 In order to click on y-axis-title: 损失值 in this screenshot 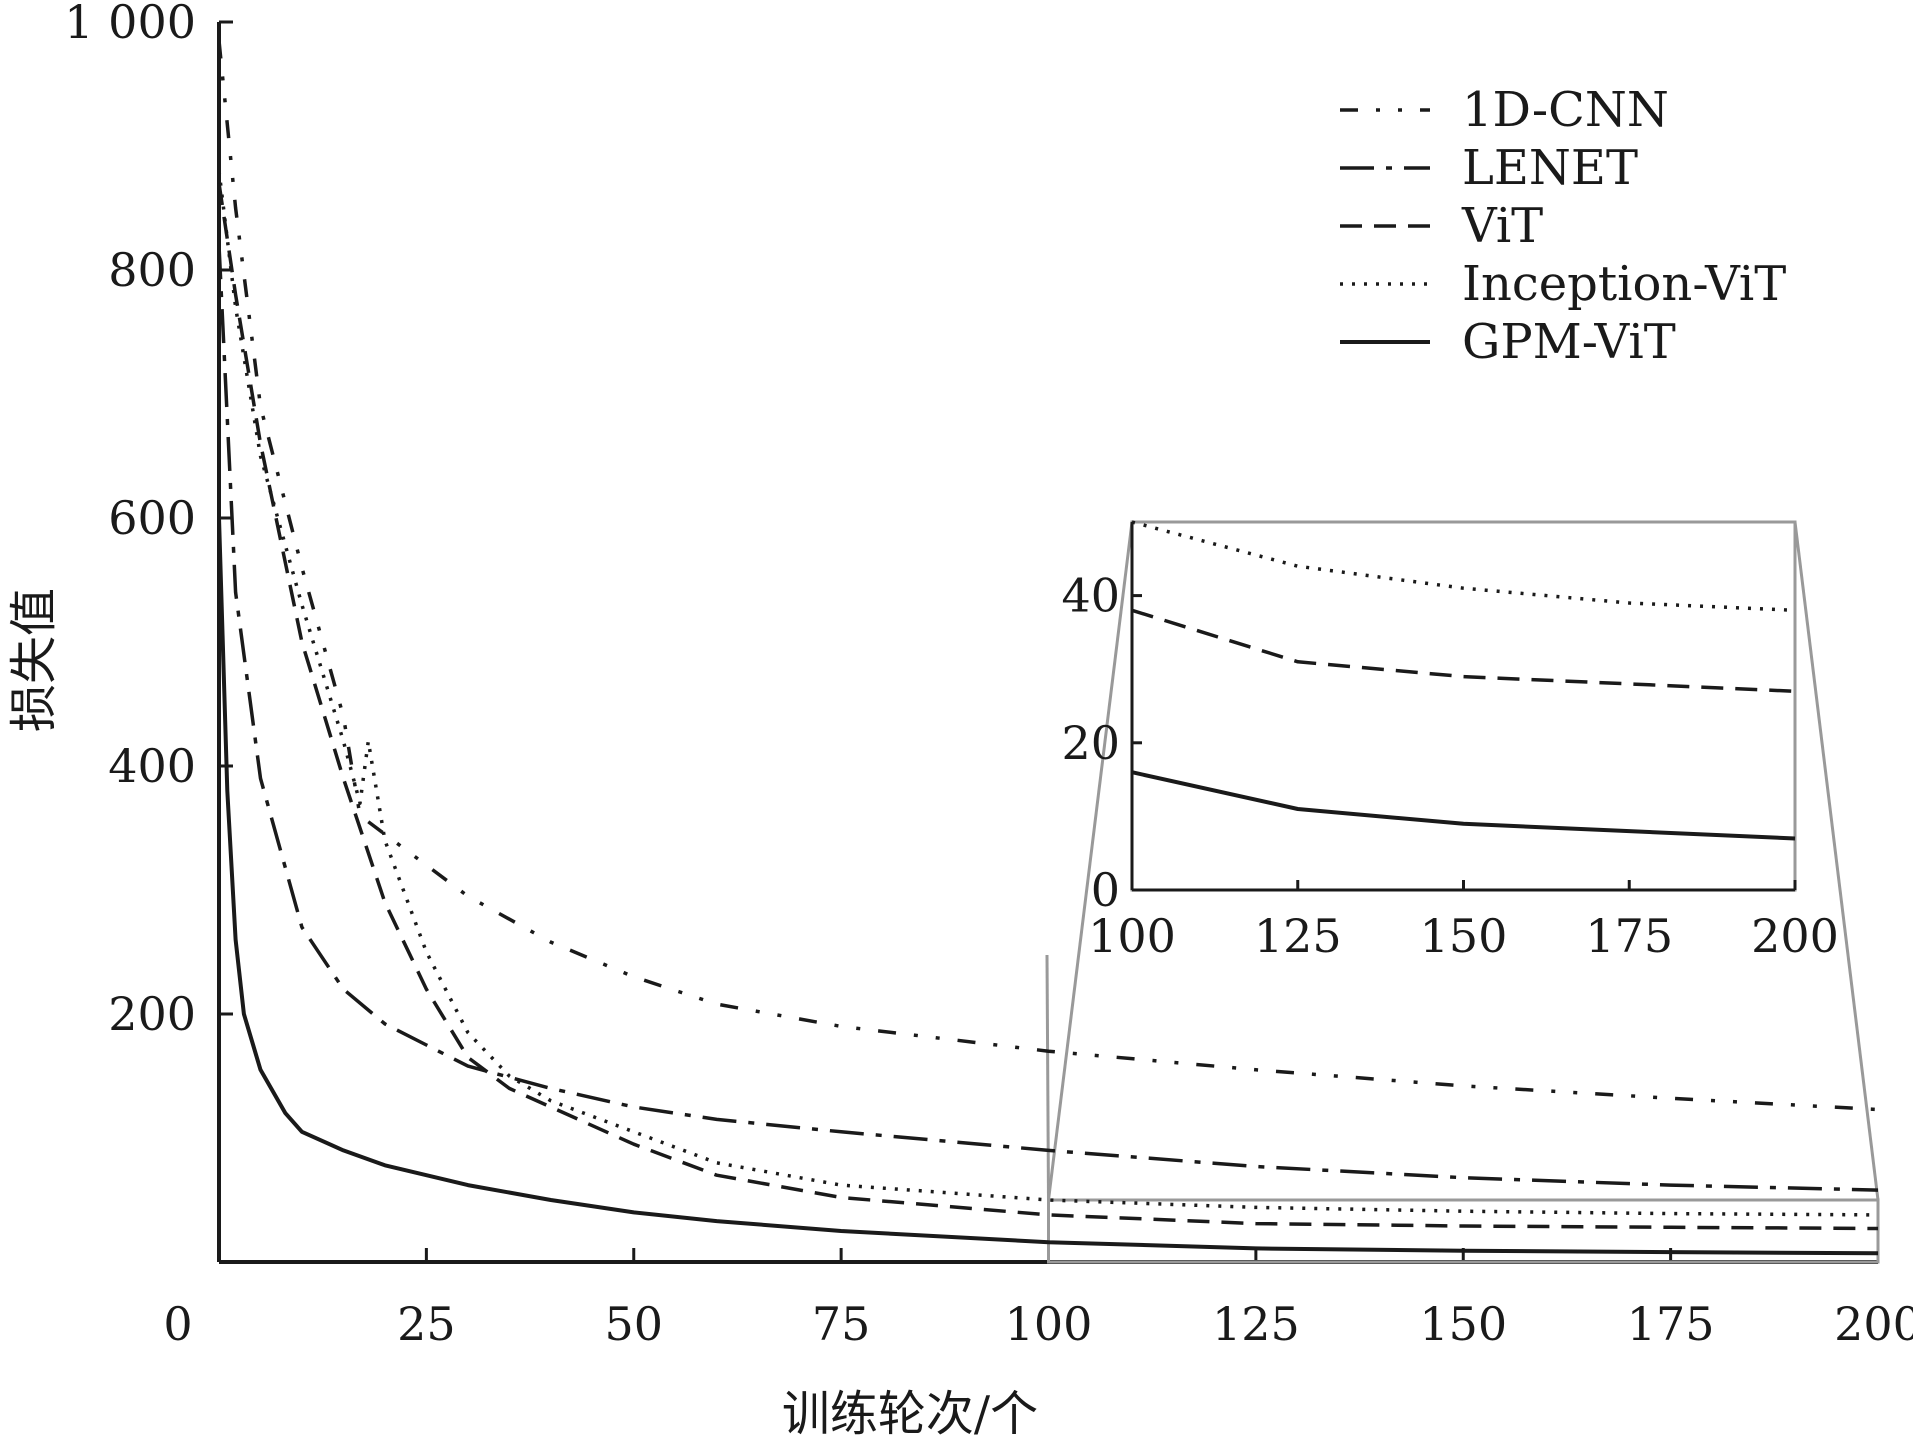, I will do `click(34, 660)`.